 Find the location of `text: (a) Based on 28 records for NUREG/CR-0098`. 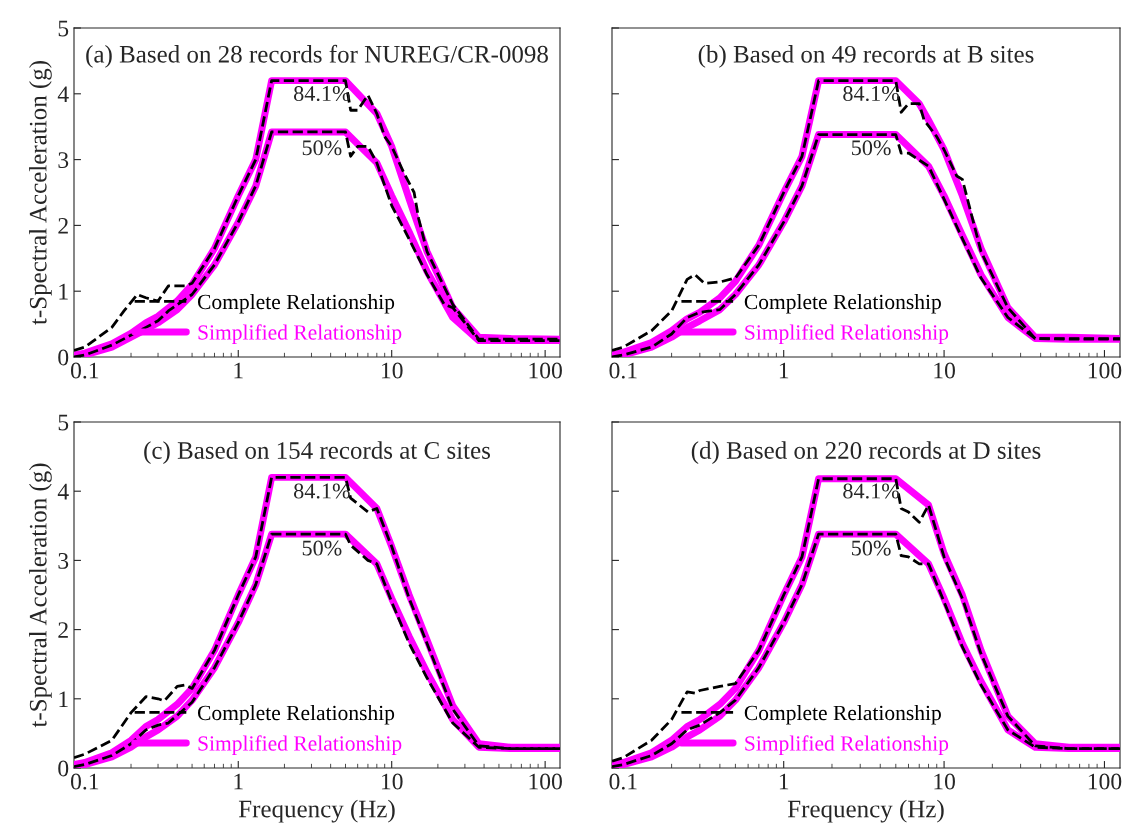

text: (a) Based on 28 records for NUREG/CR-0098 is located at coordinates (317, 56).